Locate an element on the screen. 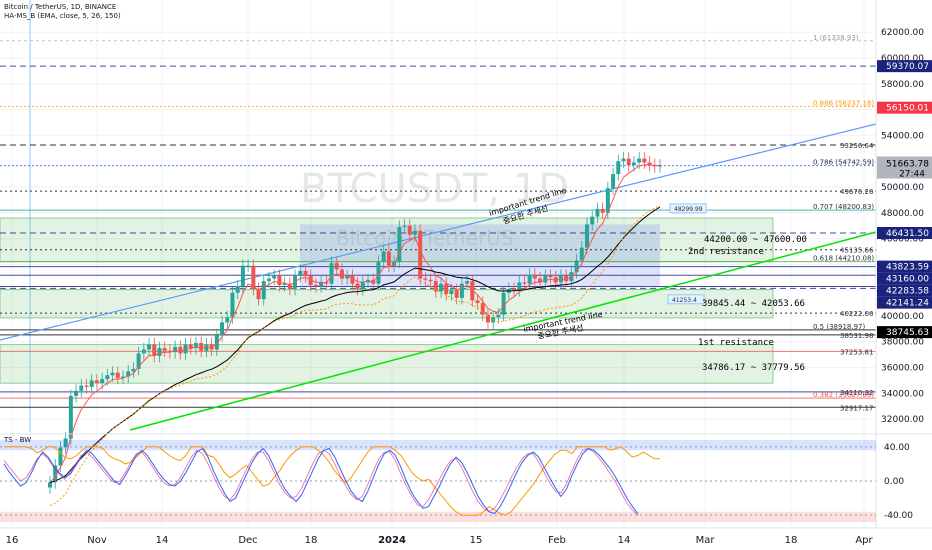 Image resolution: width=932 pixels, height=550 pixels. symbol-title: Bitcoin / TetherUS, 1D, BINANCE is located at coordinates (60, 7).